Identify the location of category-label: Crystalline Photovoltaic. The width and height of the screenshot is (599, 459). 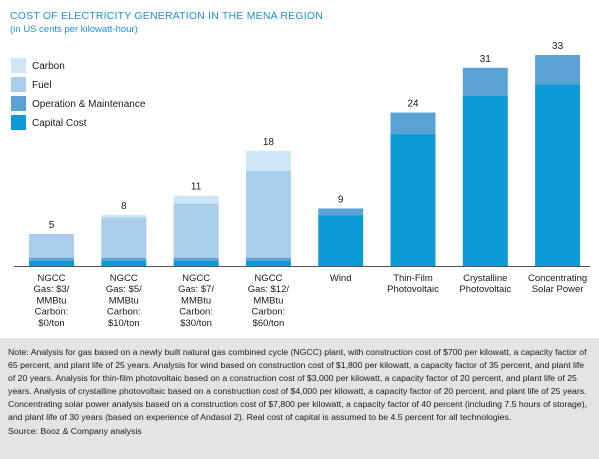
(485, 284).